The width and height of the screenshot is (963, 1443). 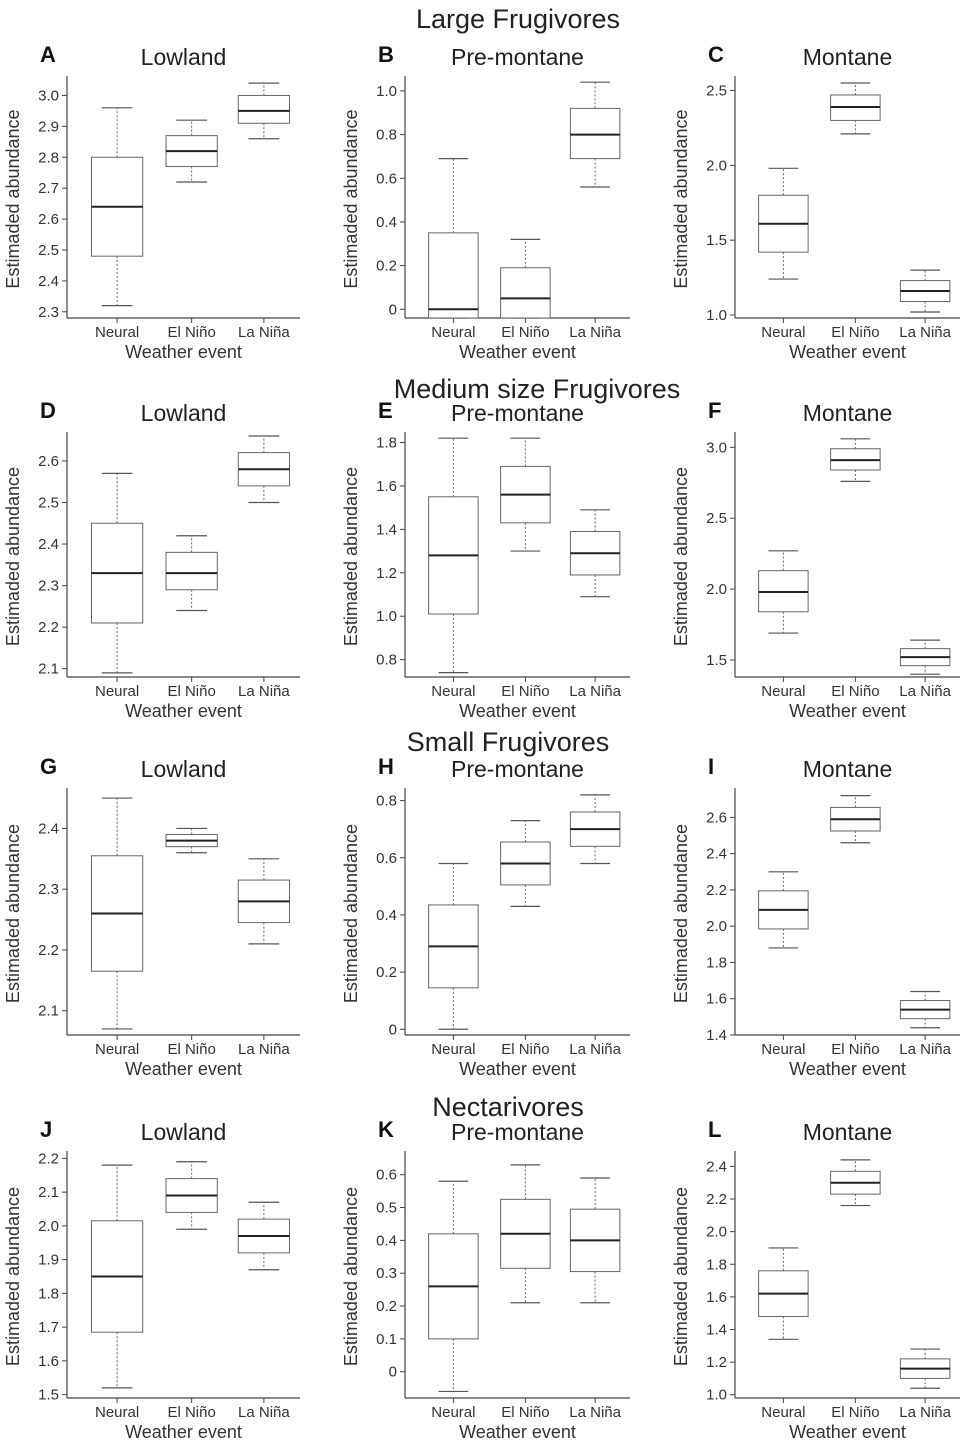 What do you see at coordinates (386, 54) in the screenshot?
I see `panel-letter-b: B` at bounding box center [386, 54].